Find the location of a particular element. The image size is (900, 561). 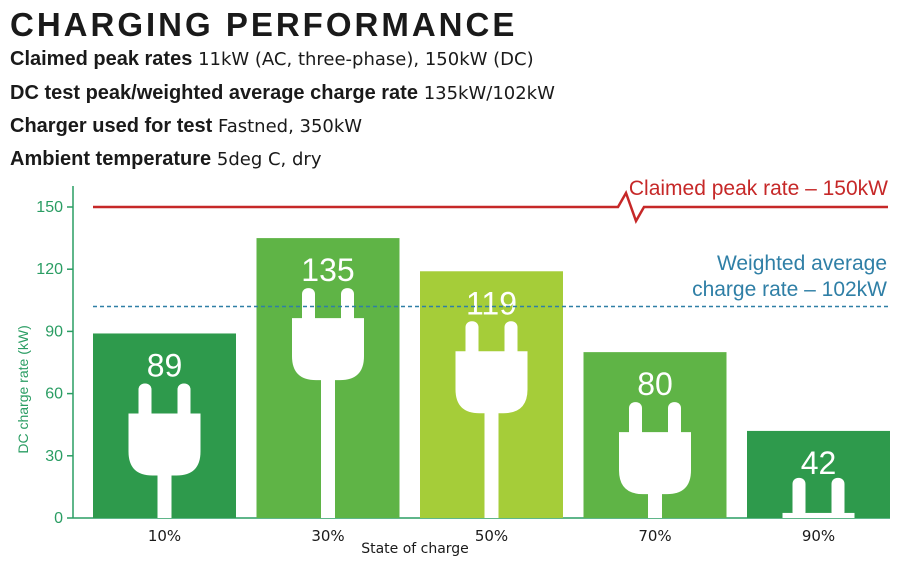

y-tick-label: 120 is located at coordinates (49, 269).